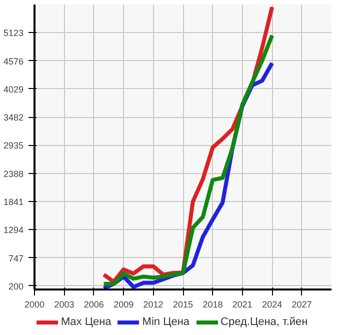  What do you see at coordinates (153, 305) in the screenshot?
I see `x-tick-label: 2012` at bounding box center [153, 305].